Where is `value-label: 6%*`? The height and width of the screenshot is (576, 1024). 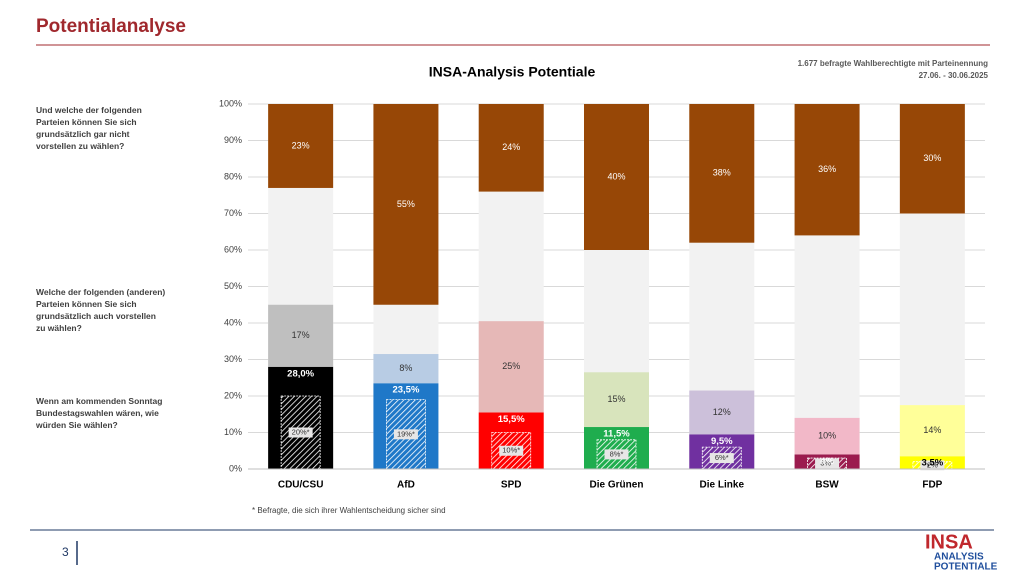 value-label: 6%* is located at coordinates (722, 457).